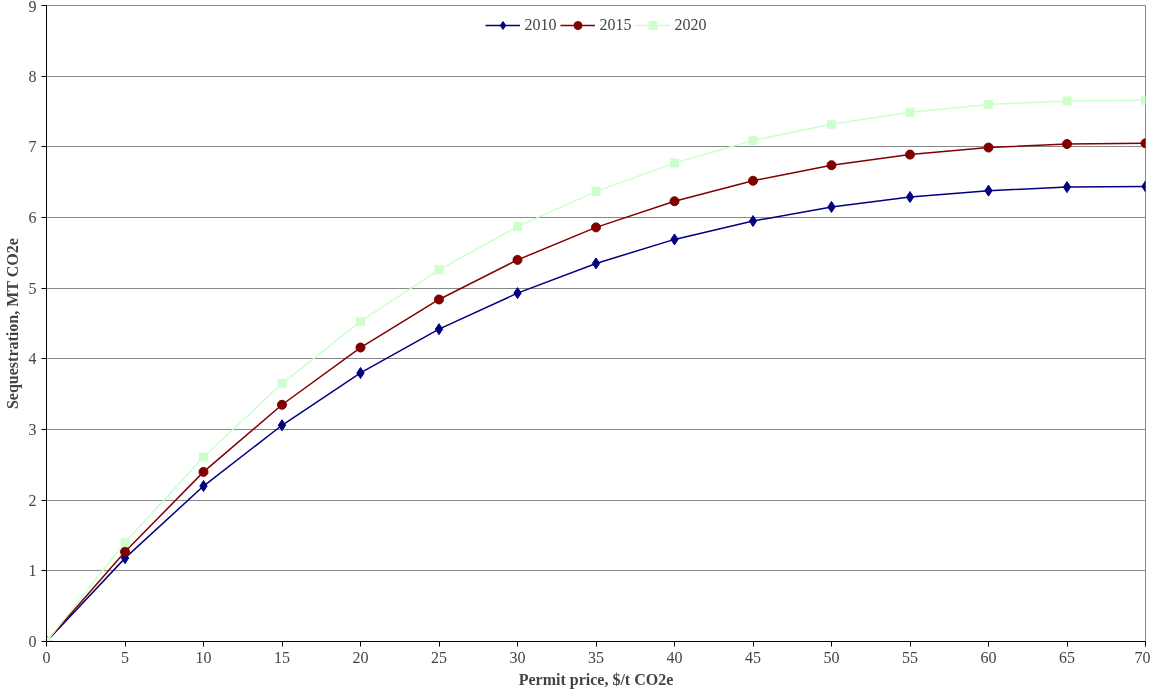  Describe the element at coordinates (125, 657) in the screenshot. I see `x-tick-label: 5` at that location.